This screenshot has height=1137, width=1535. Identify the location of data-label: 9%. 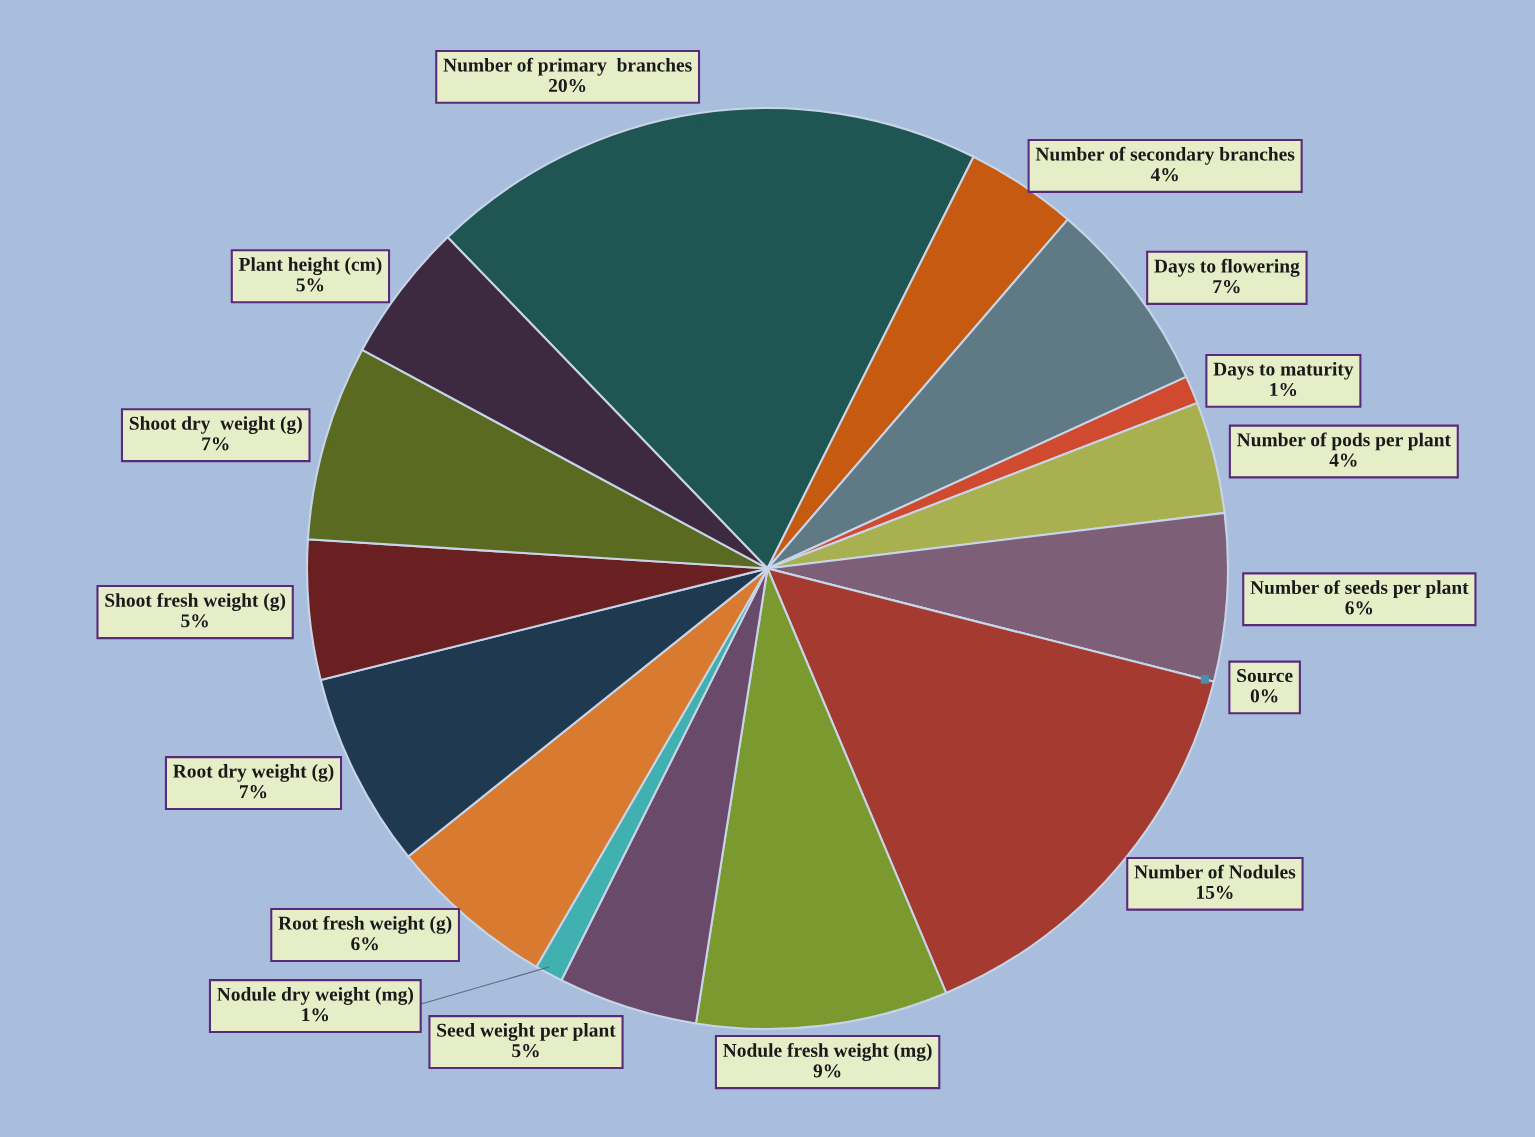
(827, 1071).